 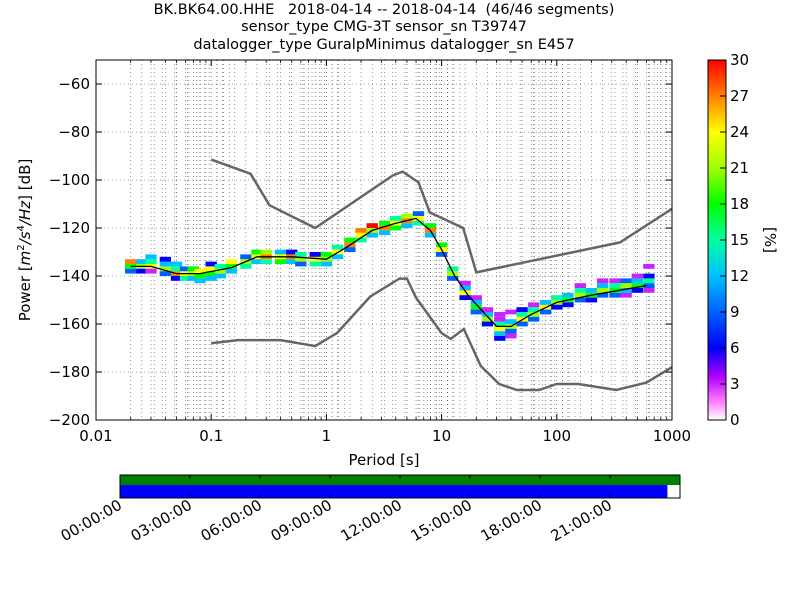 I want to click on x-tick-label: 1000, so click(x=672, y=436).